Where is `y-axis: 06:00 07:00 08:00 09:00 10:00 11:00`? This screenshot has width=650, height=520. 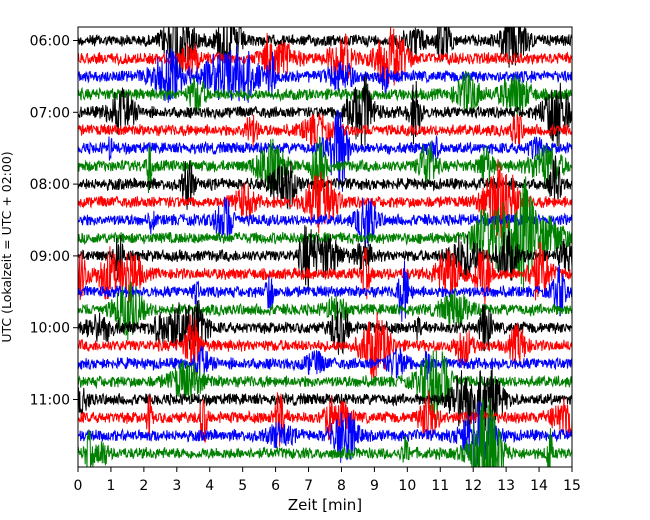
y-axis: 06:00 07:00 08:00 09:00 10:00 11:00 is located at coordinates (54, 221).